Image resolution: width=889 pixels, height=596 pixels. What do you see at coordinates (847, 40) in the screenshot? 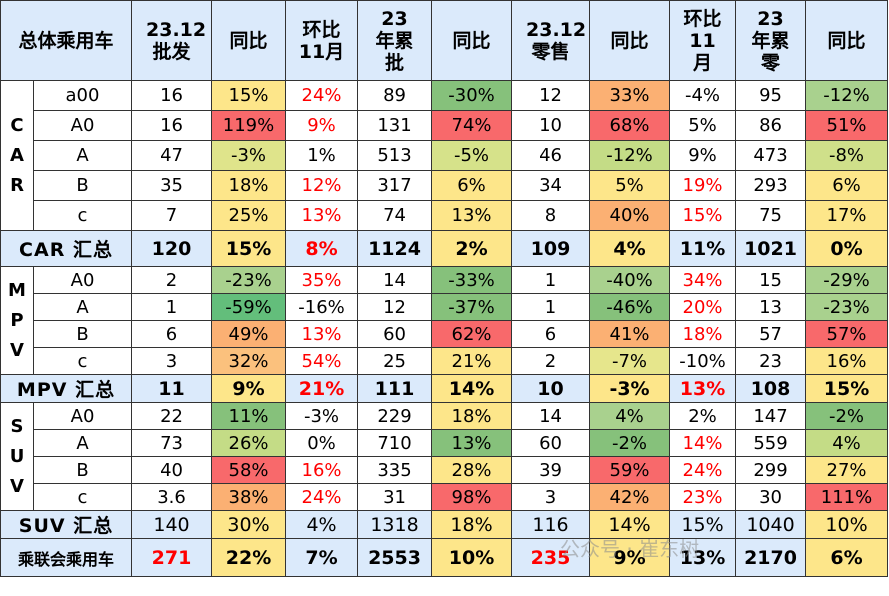
I see `header-cell: 同比` at bounding box center [847, 40].